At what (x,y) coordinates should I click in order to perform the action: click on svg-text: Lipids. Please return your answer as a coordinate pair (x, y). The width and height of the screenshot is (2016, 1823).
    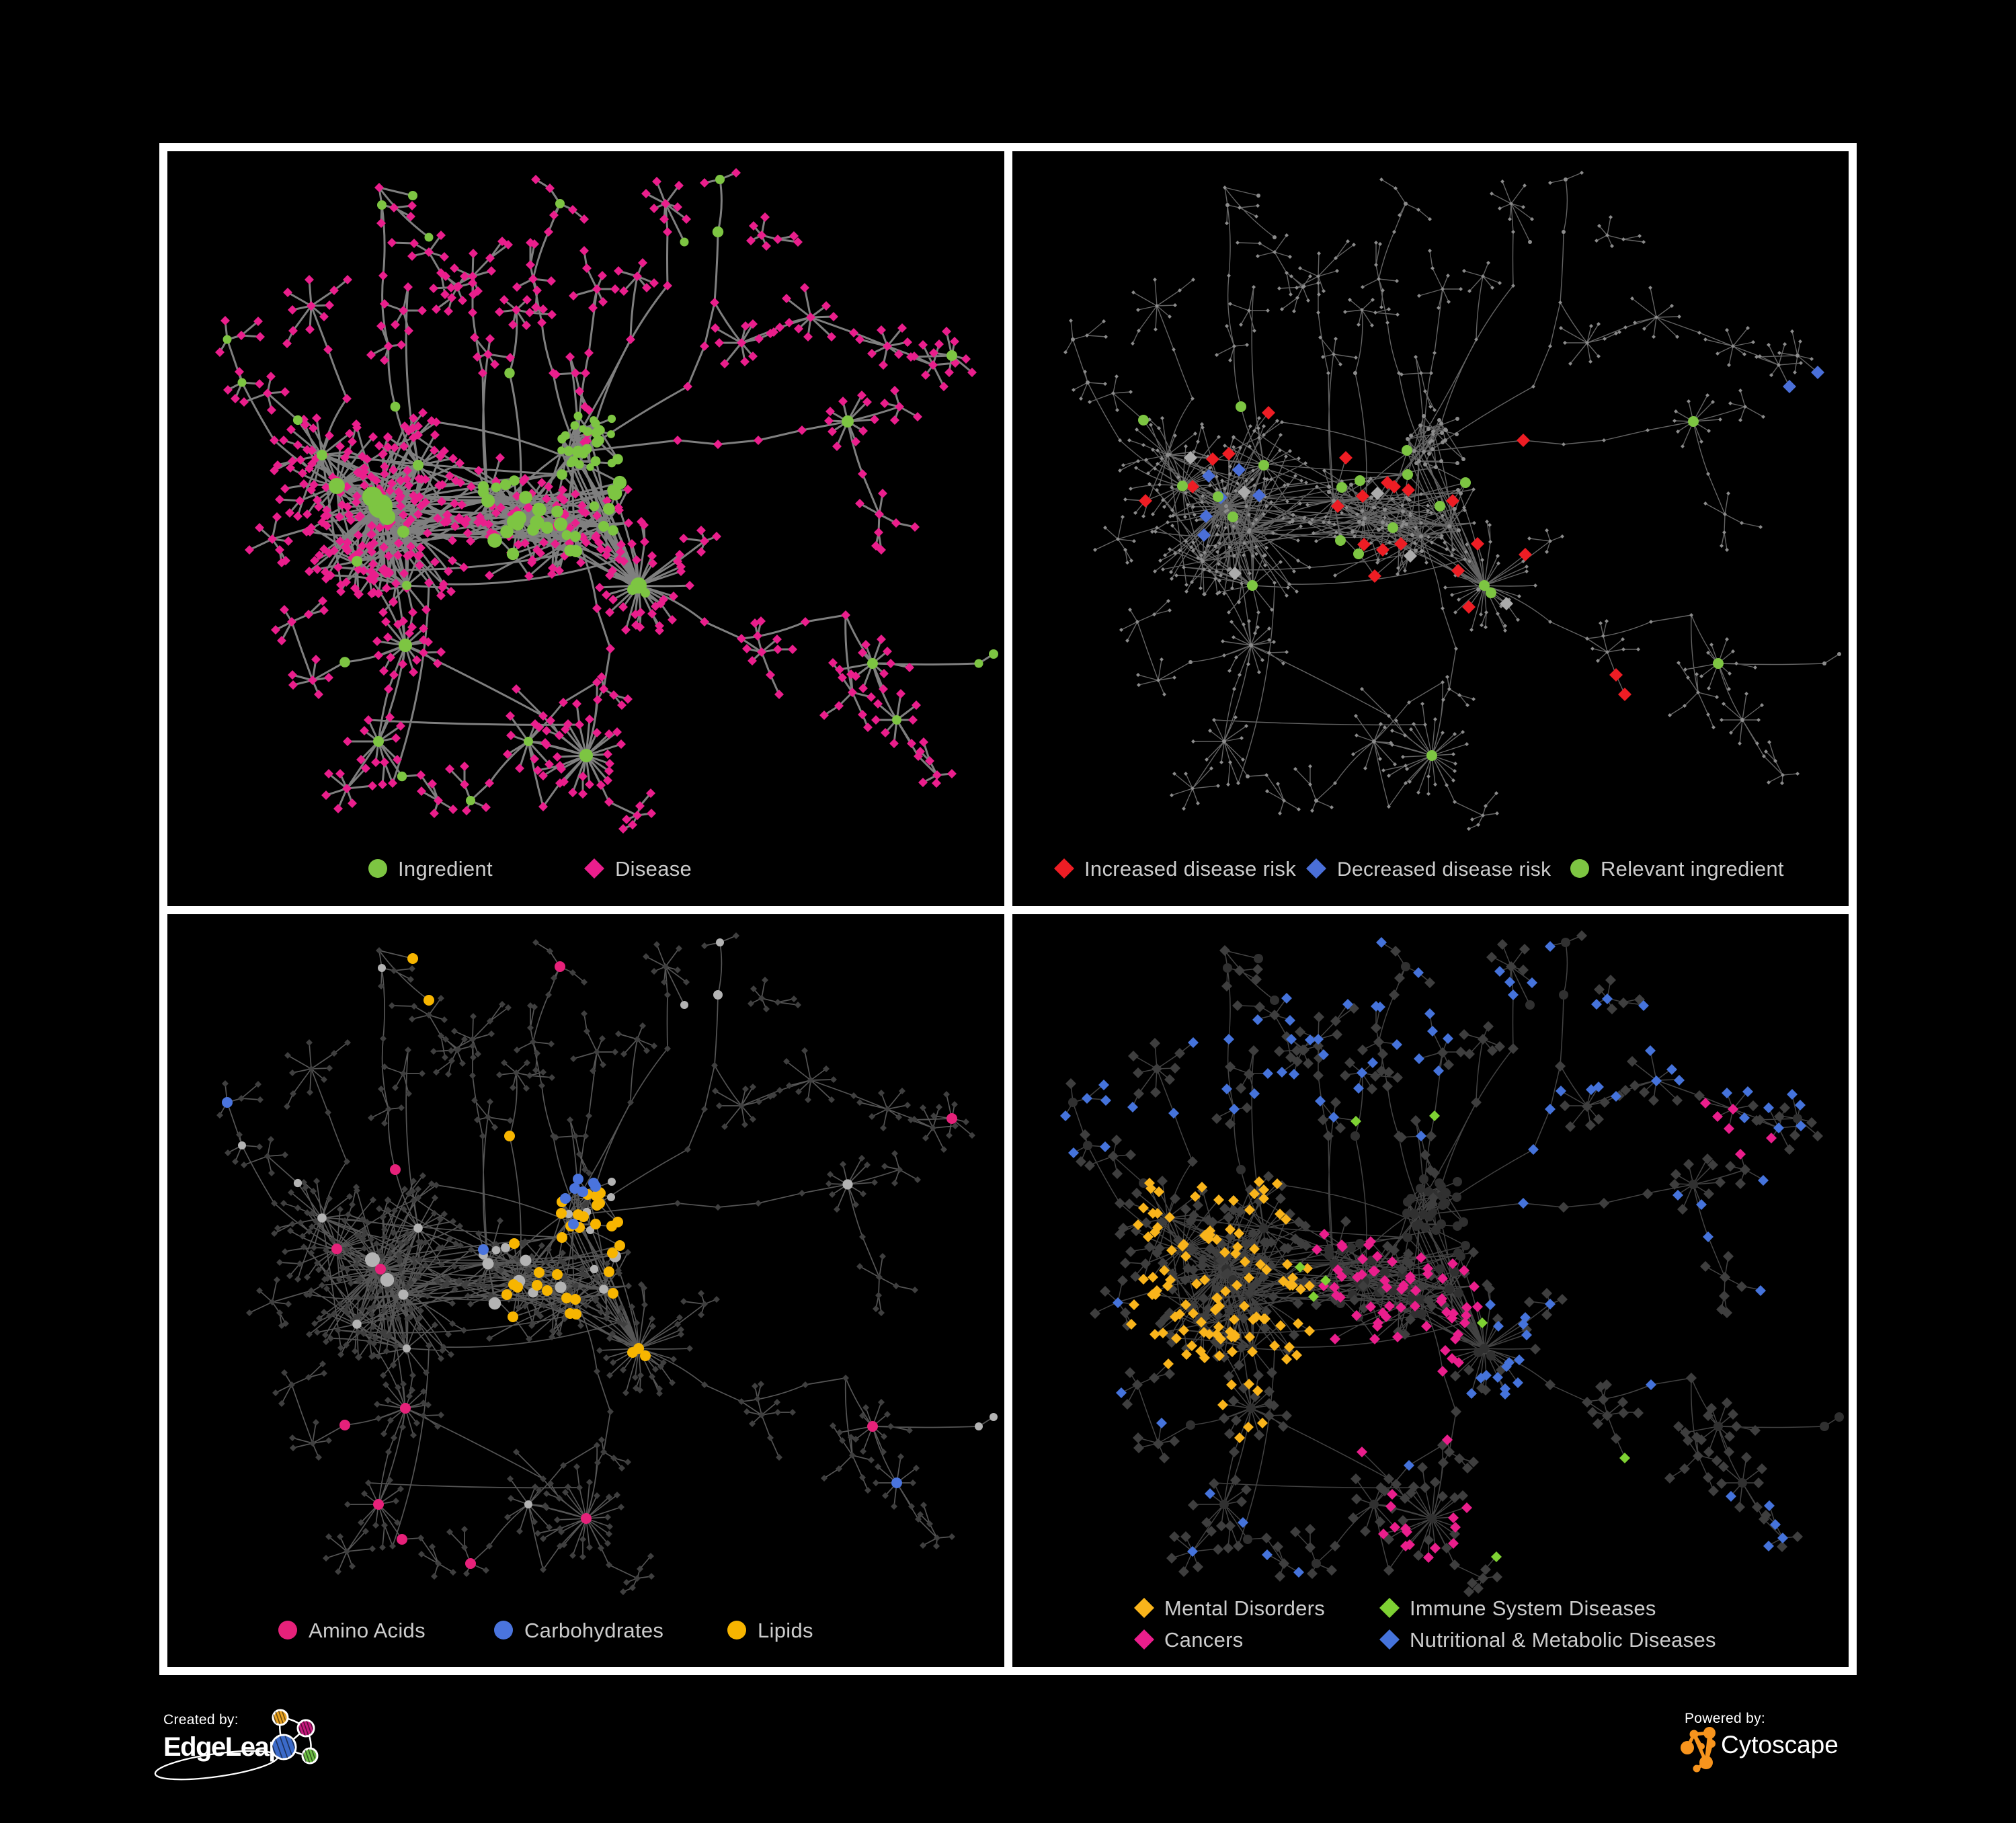
    Looking at the image, I should click on (785, 1630).